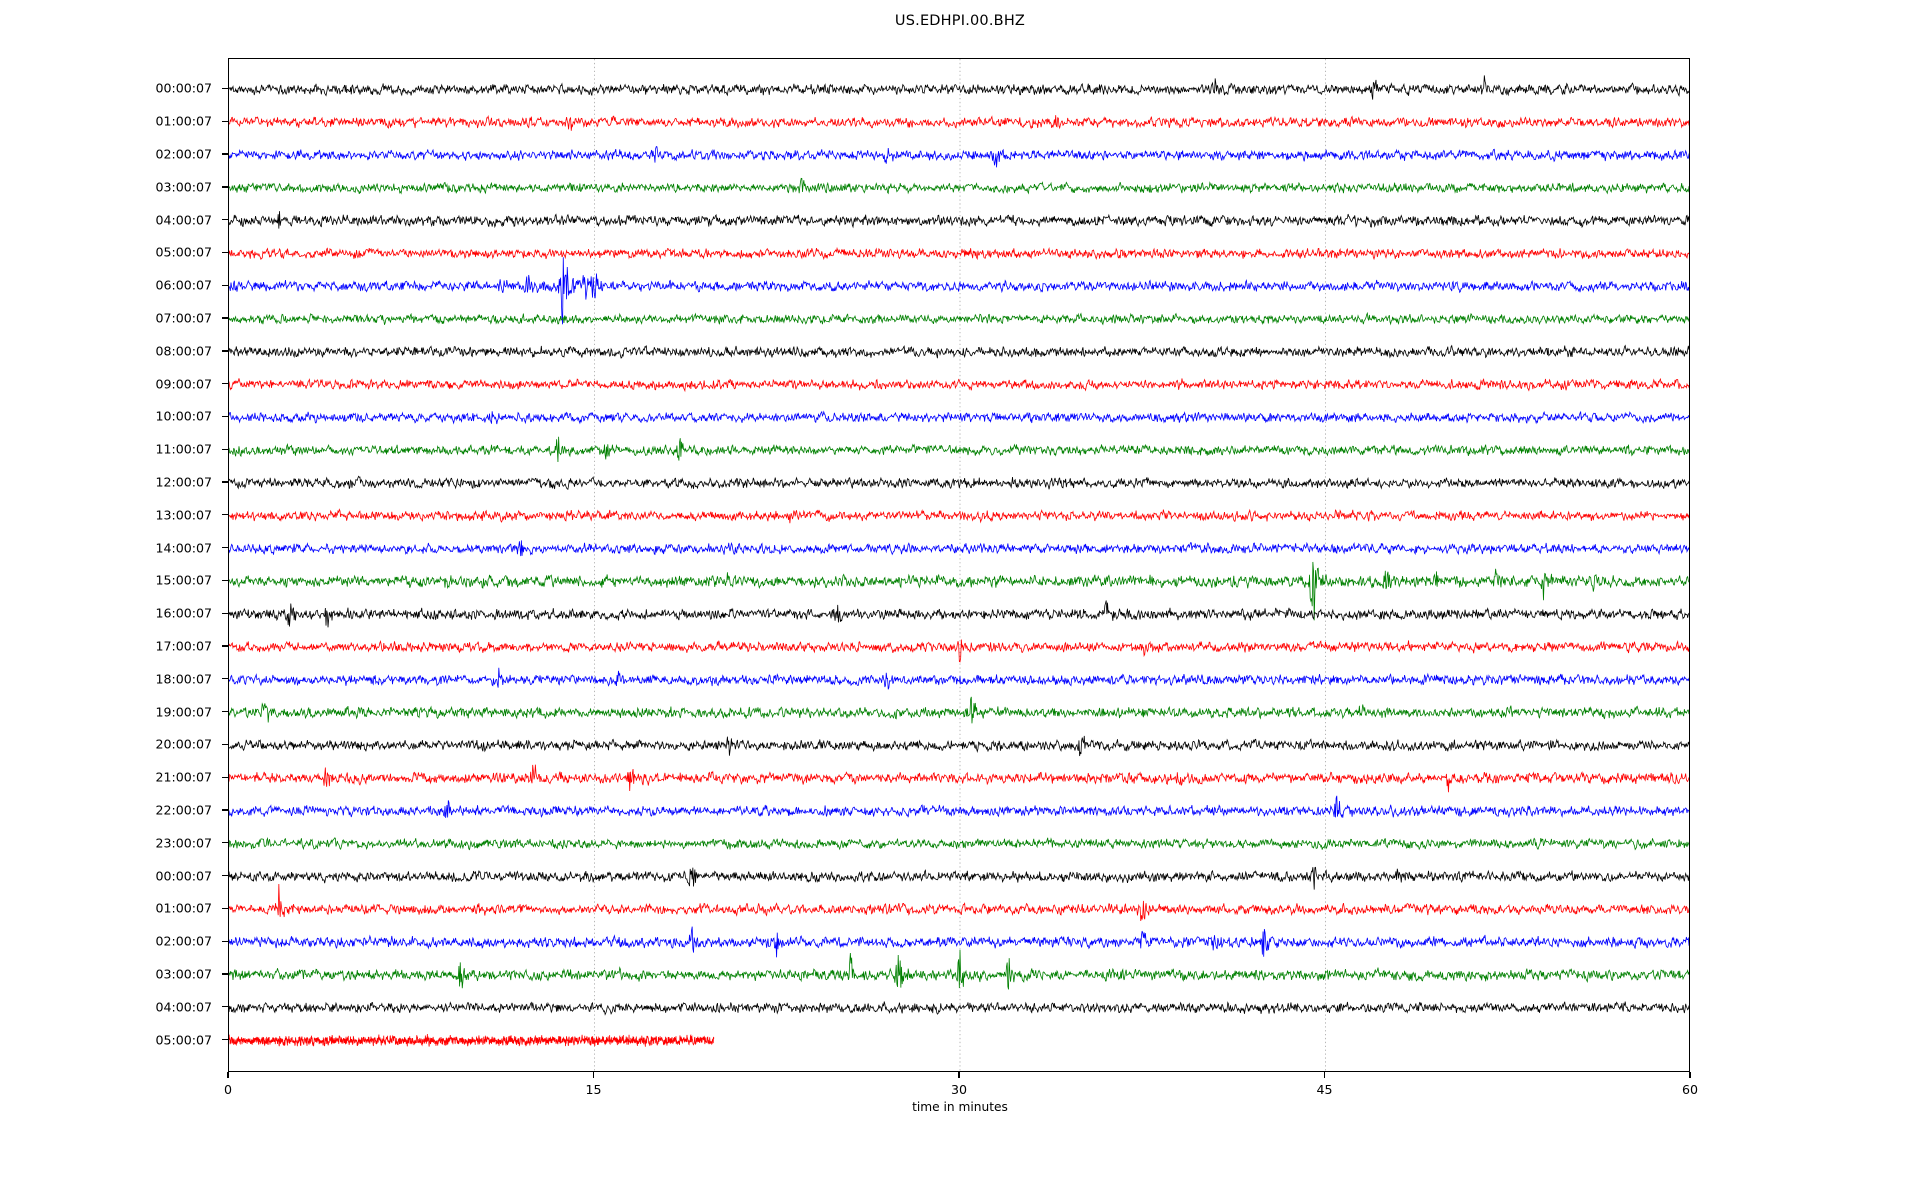 This screenshot has height=1200, width=1920. What do you see at coordinates (183, 580) in the screenshot?
I see `y-axis-tick-label: 15:00:07` at bounding box center [183, 580].